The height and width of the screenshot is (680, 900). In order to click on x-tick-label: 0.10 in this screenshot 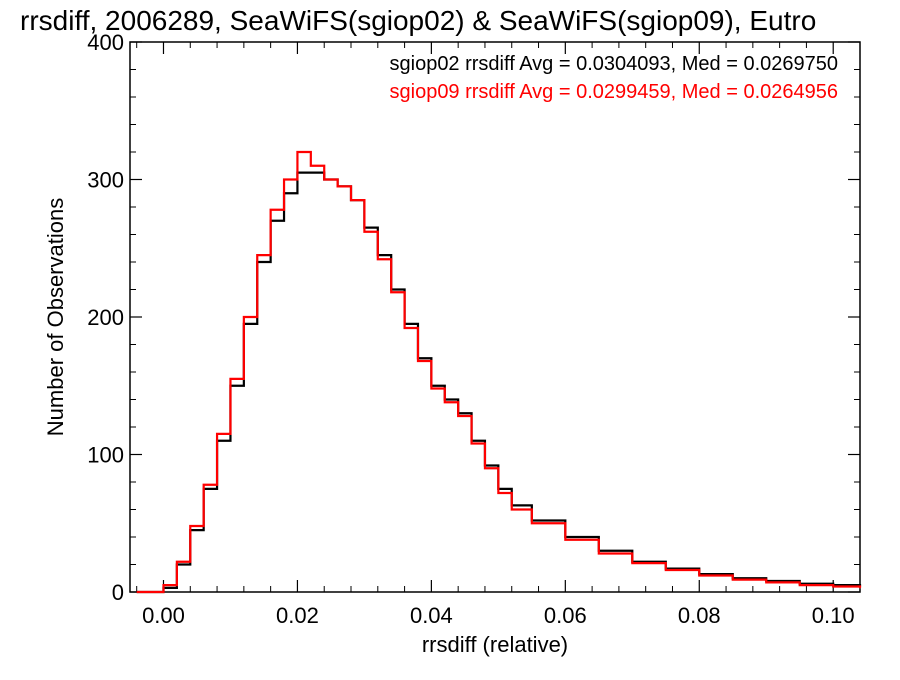, I will do `click(833, 615)`.